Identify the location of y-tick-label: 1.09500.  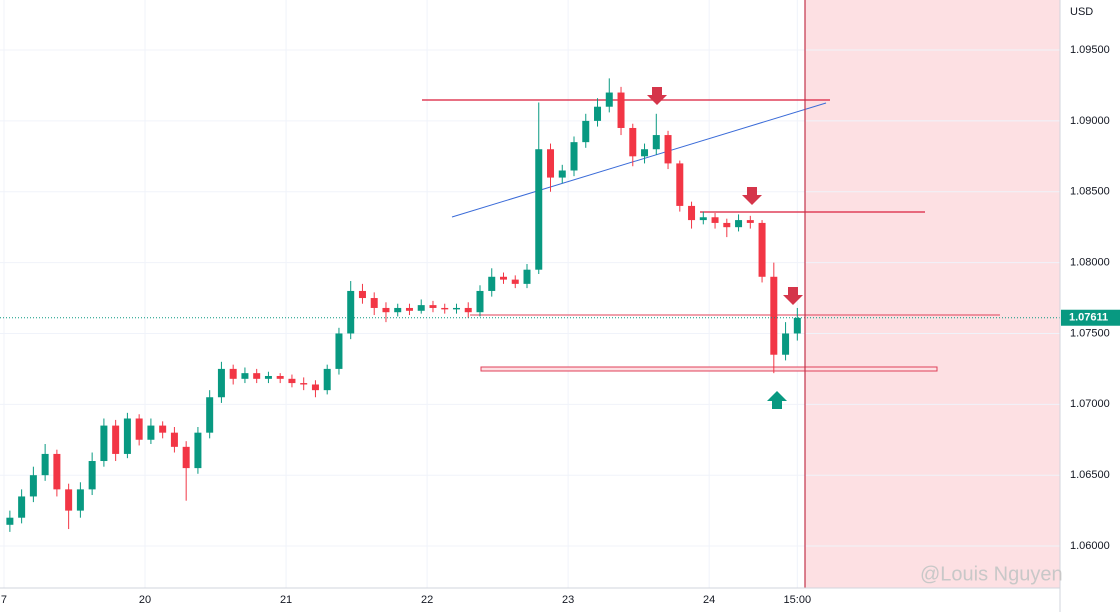
(1090, 50).